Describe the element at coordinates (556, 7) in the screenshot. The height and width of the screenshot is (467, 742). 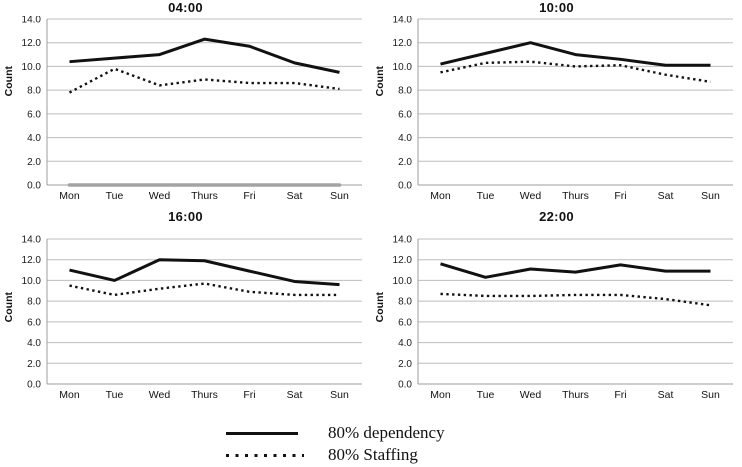
I see `chart-title: 10:00` at that location.